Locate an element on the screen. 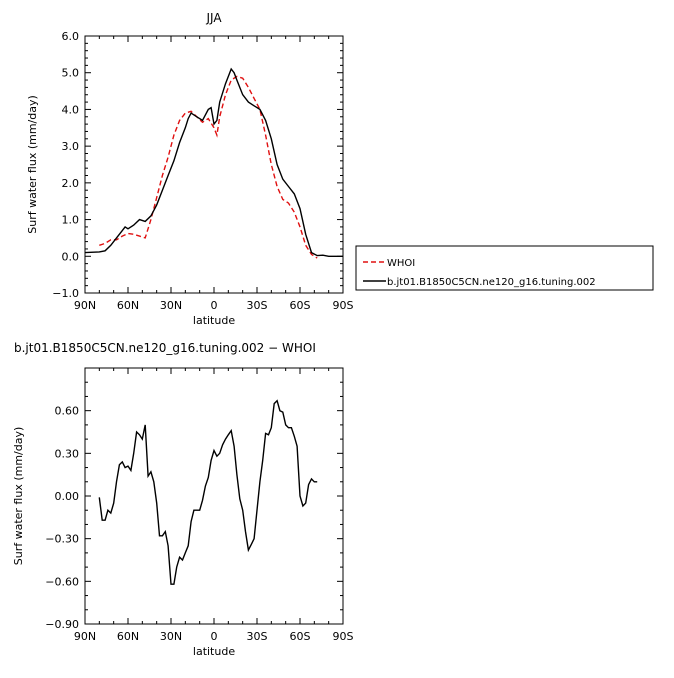 This screenshot has height=678, width=674. y-tick-label: 0.60 is located at coordinates (67, 411).